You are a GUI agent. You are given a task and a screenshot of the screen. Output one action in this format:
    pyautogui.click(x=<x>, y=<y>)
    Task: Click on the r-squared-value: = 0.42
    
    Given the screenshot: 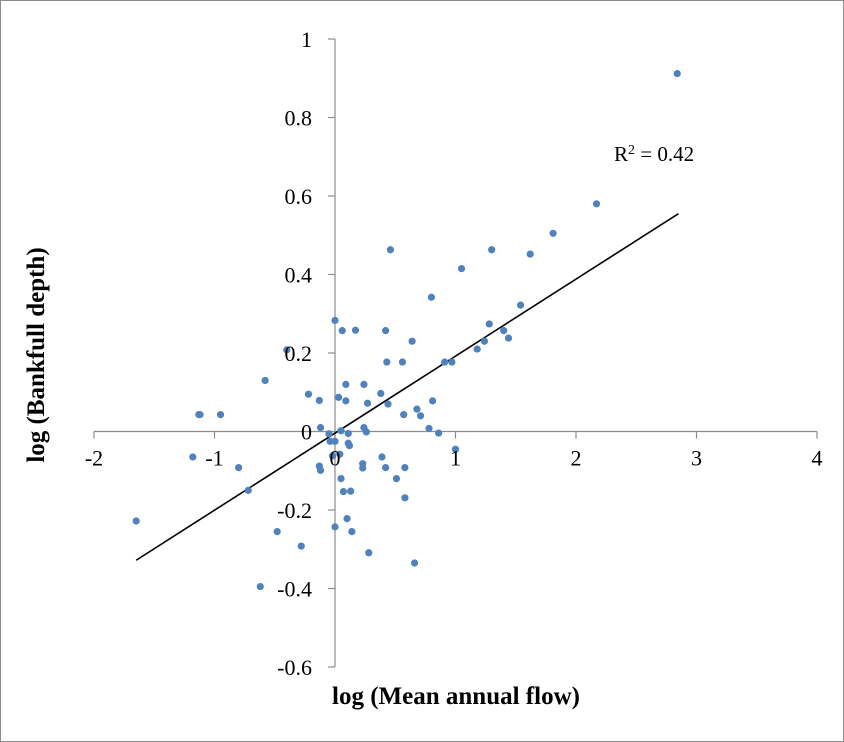 What is the action you would take?
    pyautogui.click(x=664, y=154)
    